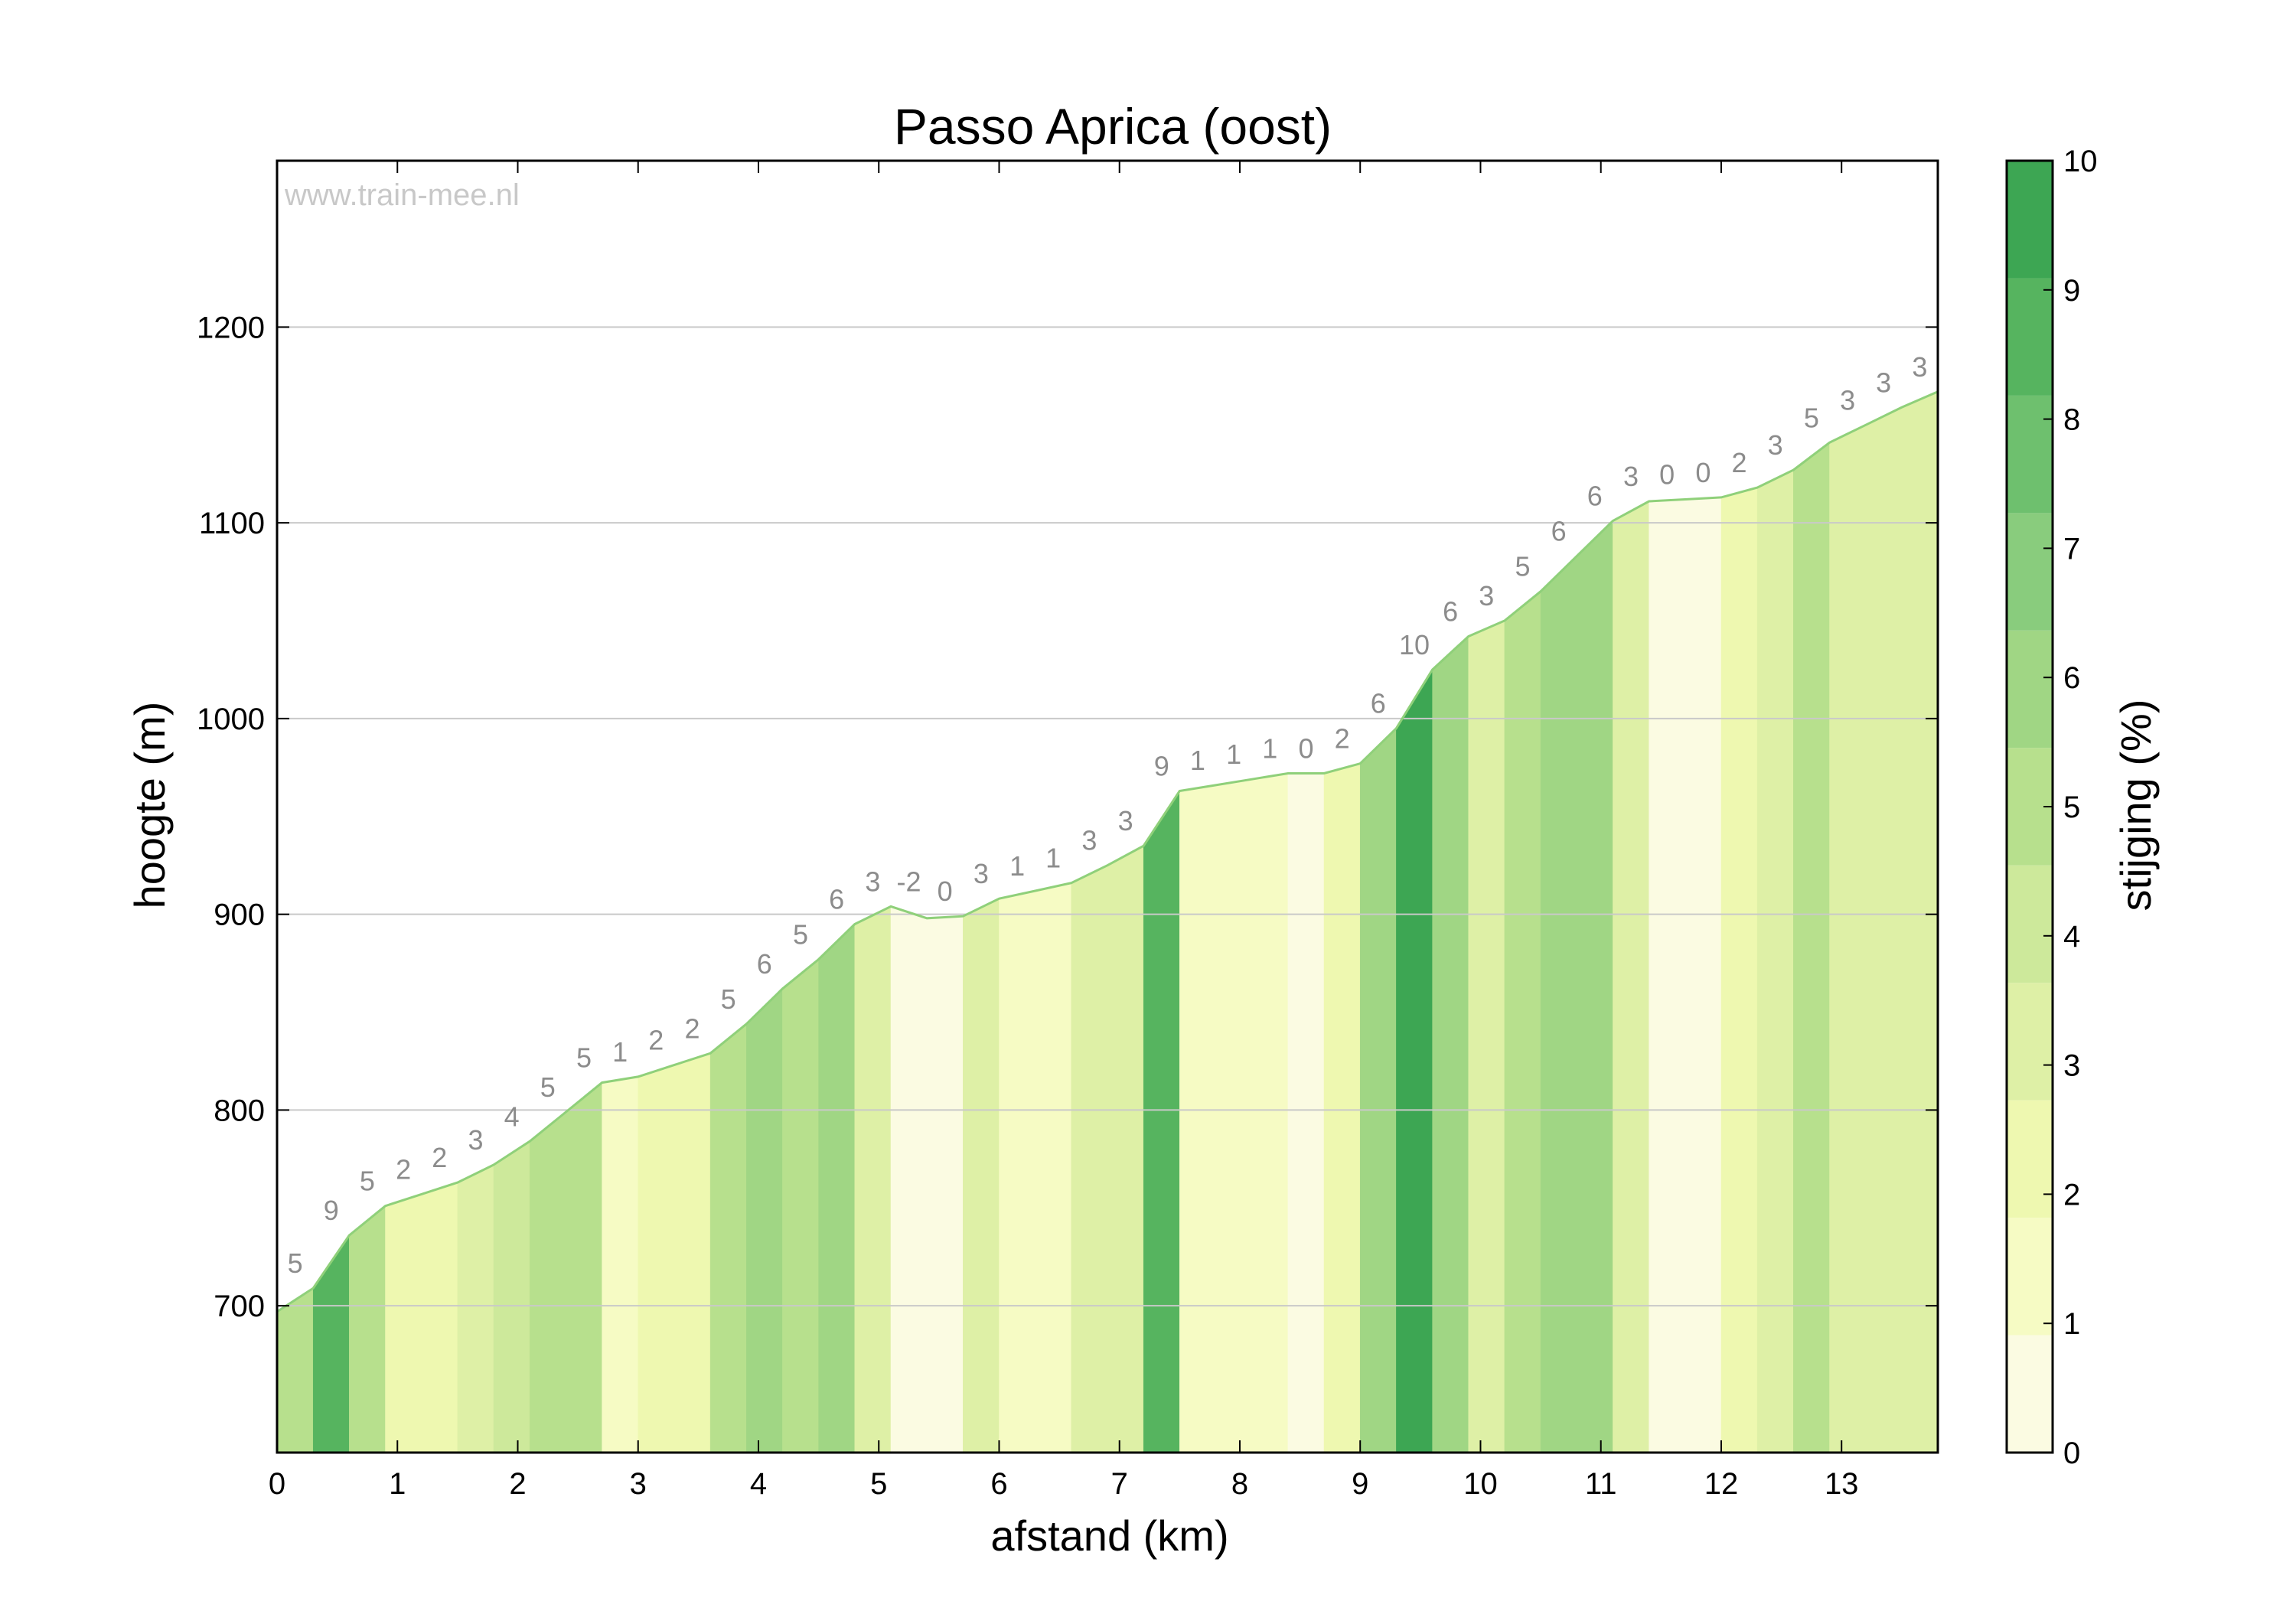 This screenshot has height=1611, width=2296. I want to click on x-tick-label: 10, so click(1480, 1484).